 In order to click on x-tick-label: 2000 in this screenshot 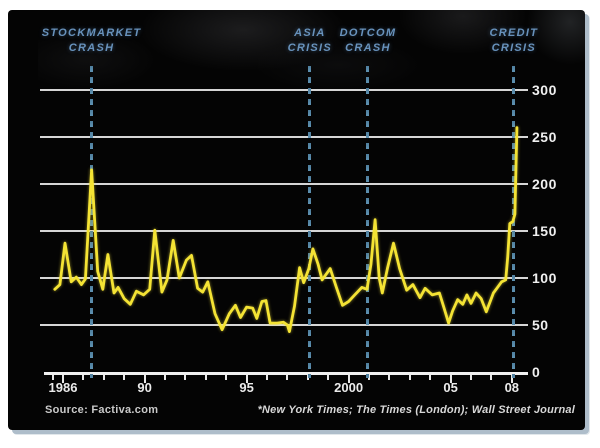, I will do `click(349, 387)`.